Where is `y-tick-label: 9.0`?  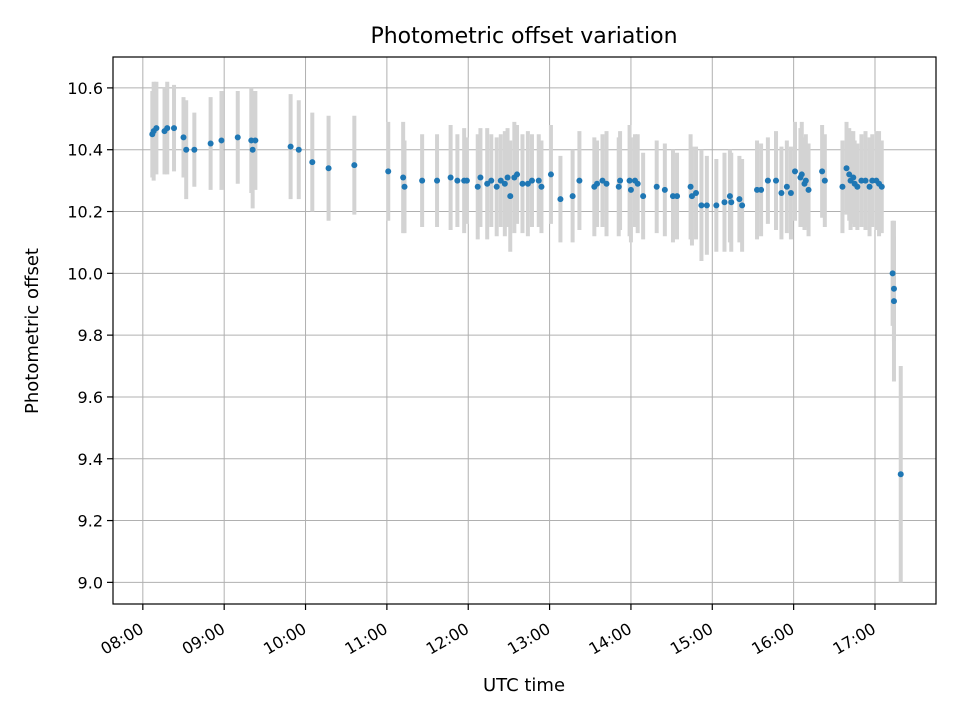
y-tick-label: 9.0 is located at coordinates (90, 582).